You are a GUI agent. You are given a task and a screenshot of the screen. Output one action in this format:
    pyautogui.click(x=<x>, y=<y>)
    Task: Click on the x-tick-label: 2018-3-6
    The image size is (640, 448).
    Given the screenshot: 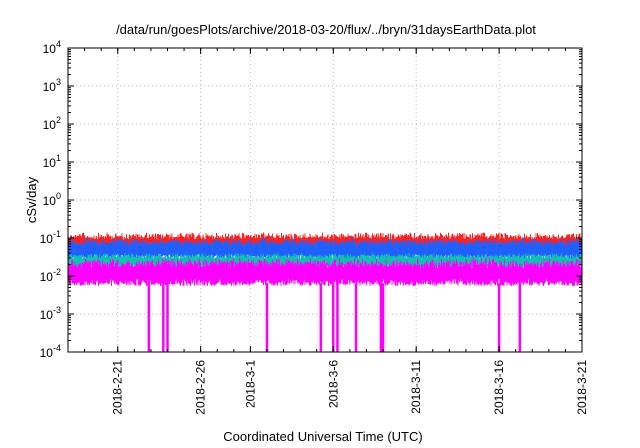 What is the action you would take?
    pyautogui.click(x=333, y=384)
    